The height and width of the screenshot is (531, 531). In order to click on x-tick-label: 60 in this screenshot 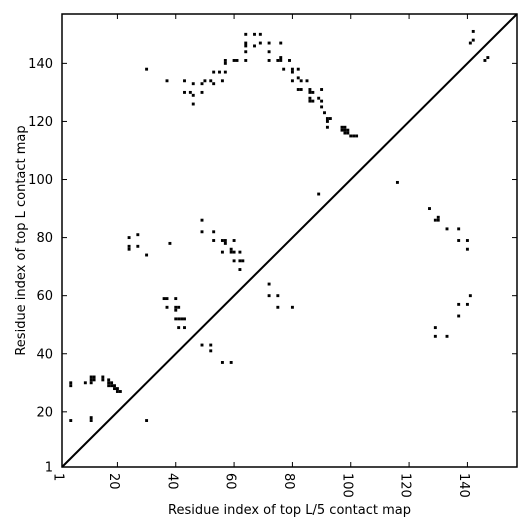, I will do `click(230, 481)`.